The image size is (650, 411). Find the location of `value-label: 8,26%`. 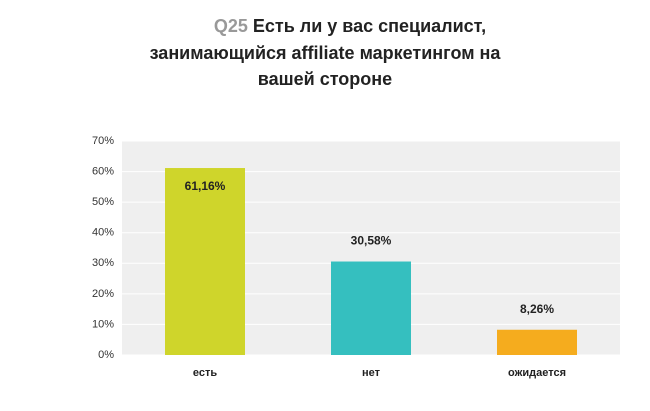

value-label: 8,26% is located at coordinates (537, 309).